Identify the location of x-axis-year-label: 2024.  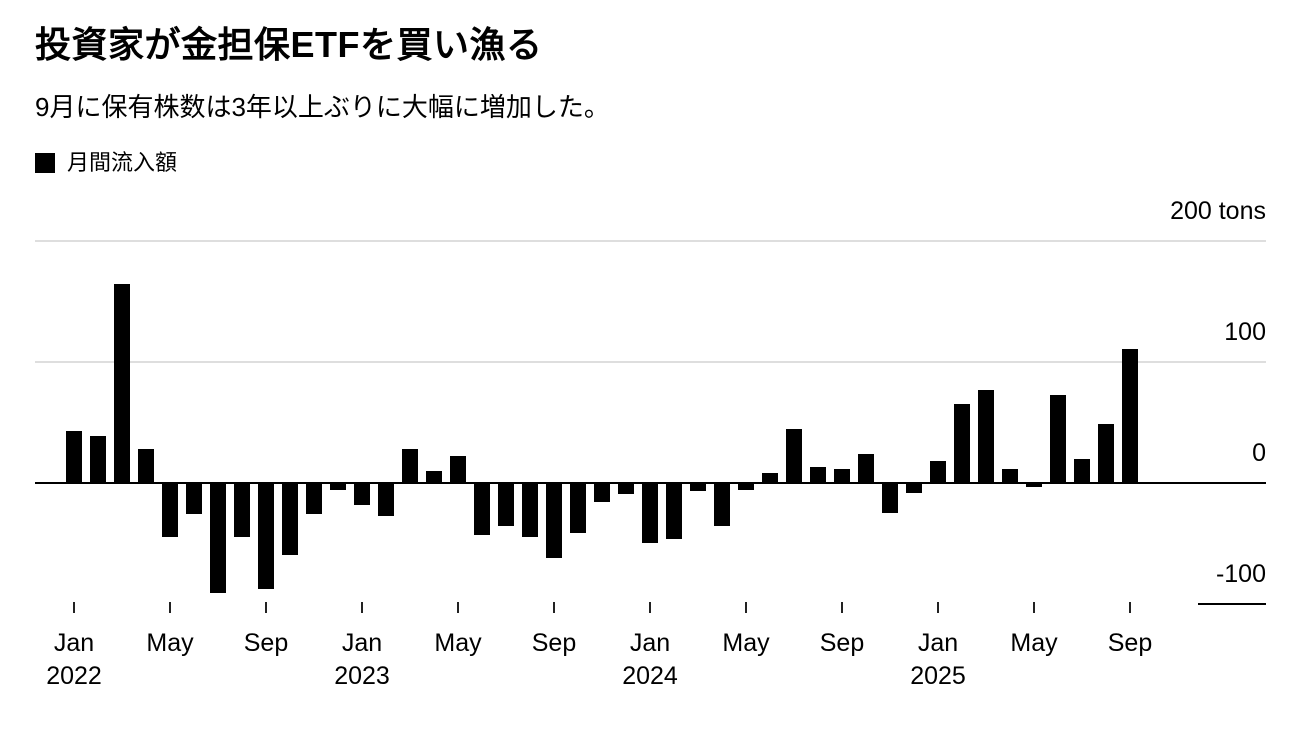
(650, 676).